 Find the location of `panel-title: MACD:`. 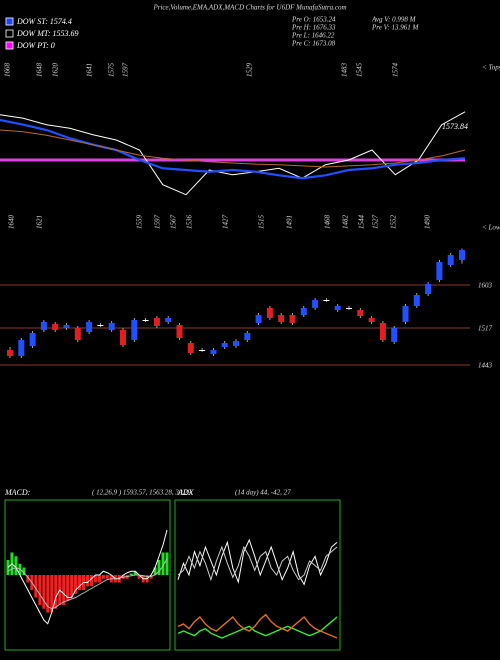

panel-title: MACD: is located at coordinates (17, 492).